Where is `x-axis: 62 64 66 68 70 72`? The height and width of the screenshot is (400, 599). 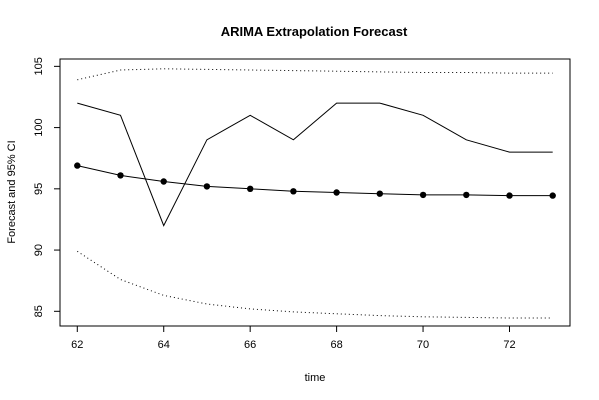
x-axis: 62 64 66 68 70 72 is located at coordinates (293, 338).